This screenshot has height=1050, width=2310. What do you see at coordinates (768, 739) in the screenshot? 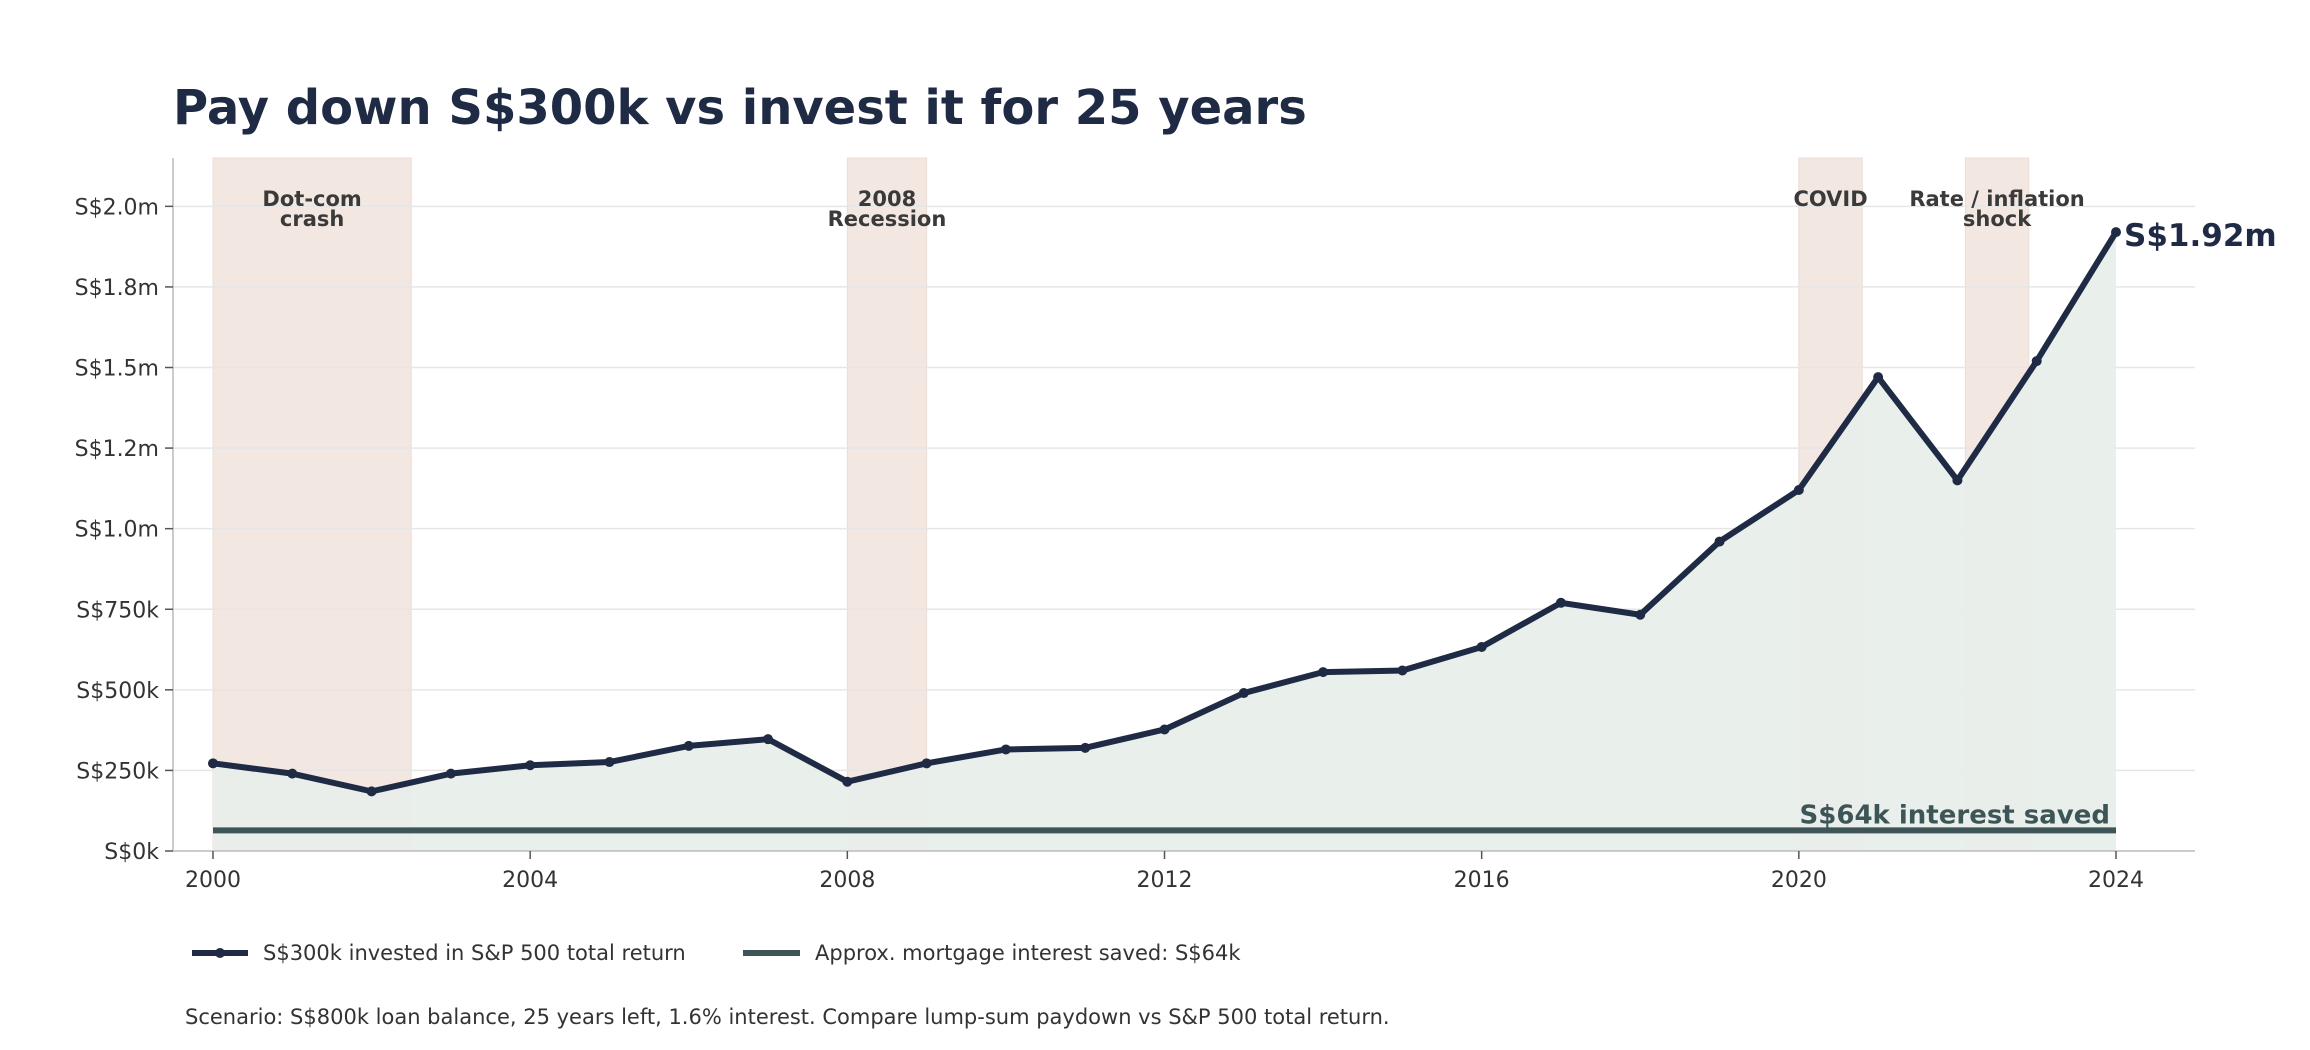
I see `investment-point-2007` at bounding box center [768, 739].